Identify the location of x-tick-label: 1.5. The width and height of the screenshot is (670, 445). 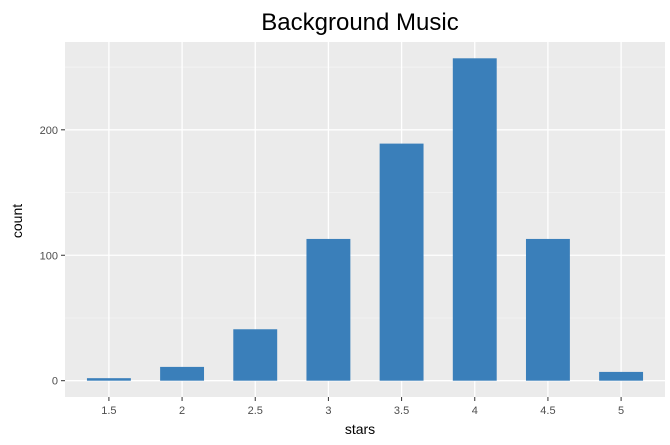
(108, 411).